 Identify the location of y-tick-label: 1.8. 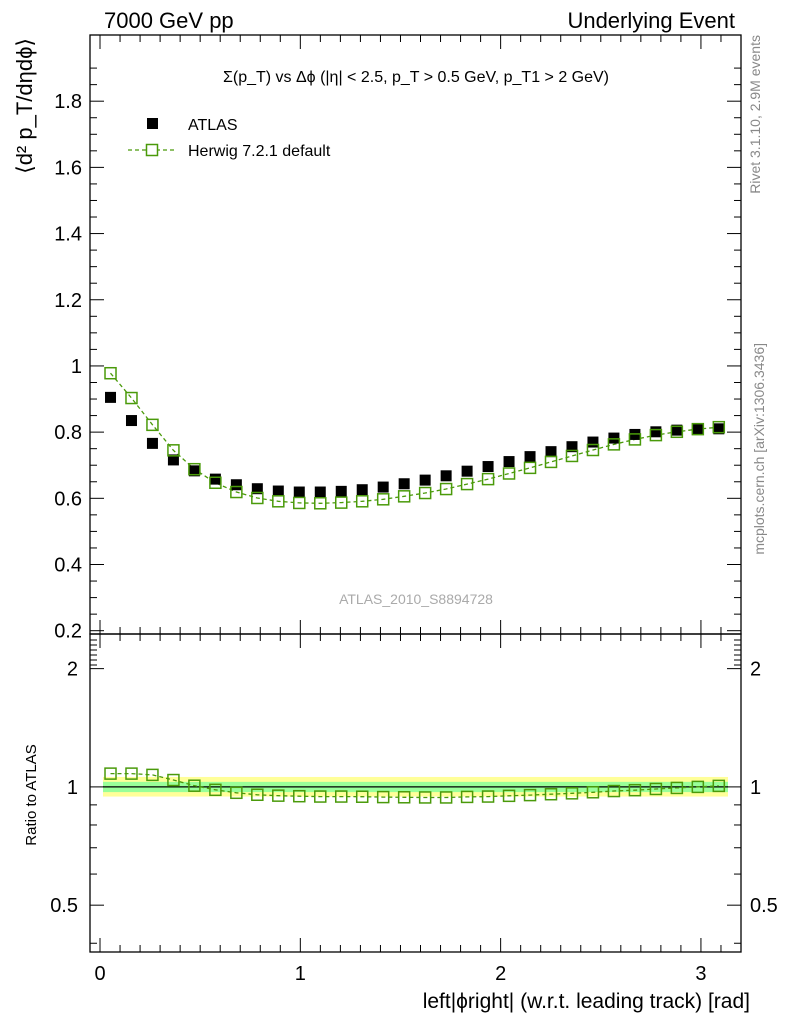
(68, 102).